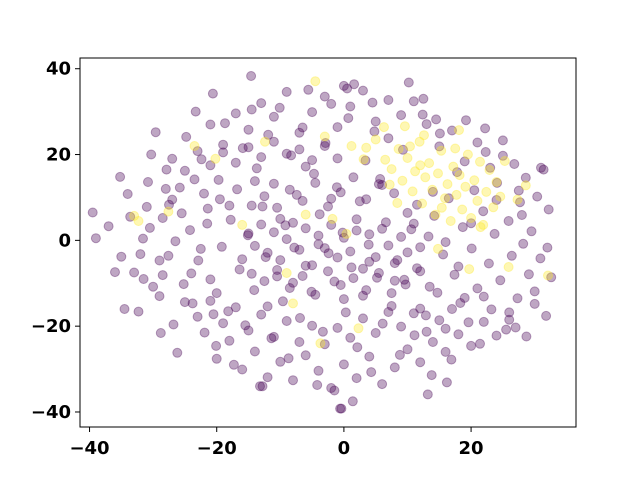  I want to click on y-tick-label: −20, so click(51, 326).